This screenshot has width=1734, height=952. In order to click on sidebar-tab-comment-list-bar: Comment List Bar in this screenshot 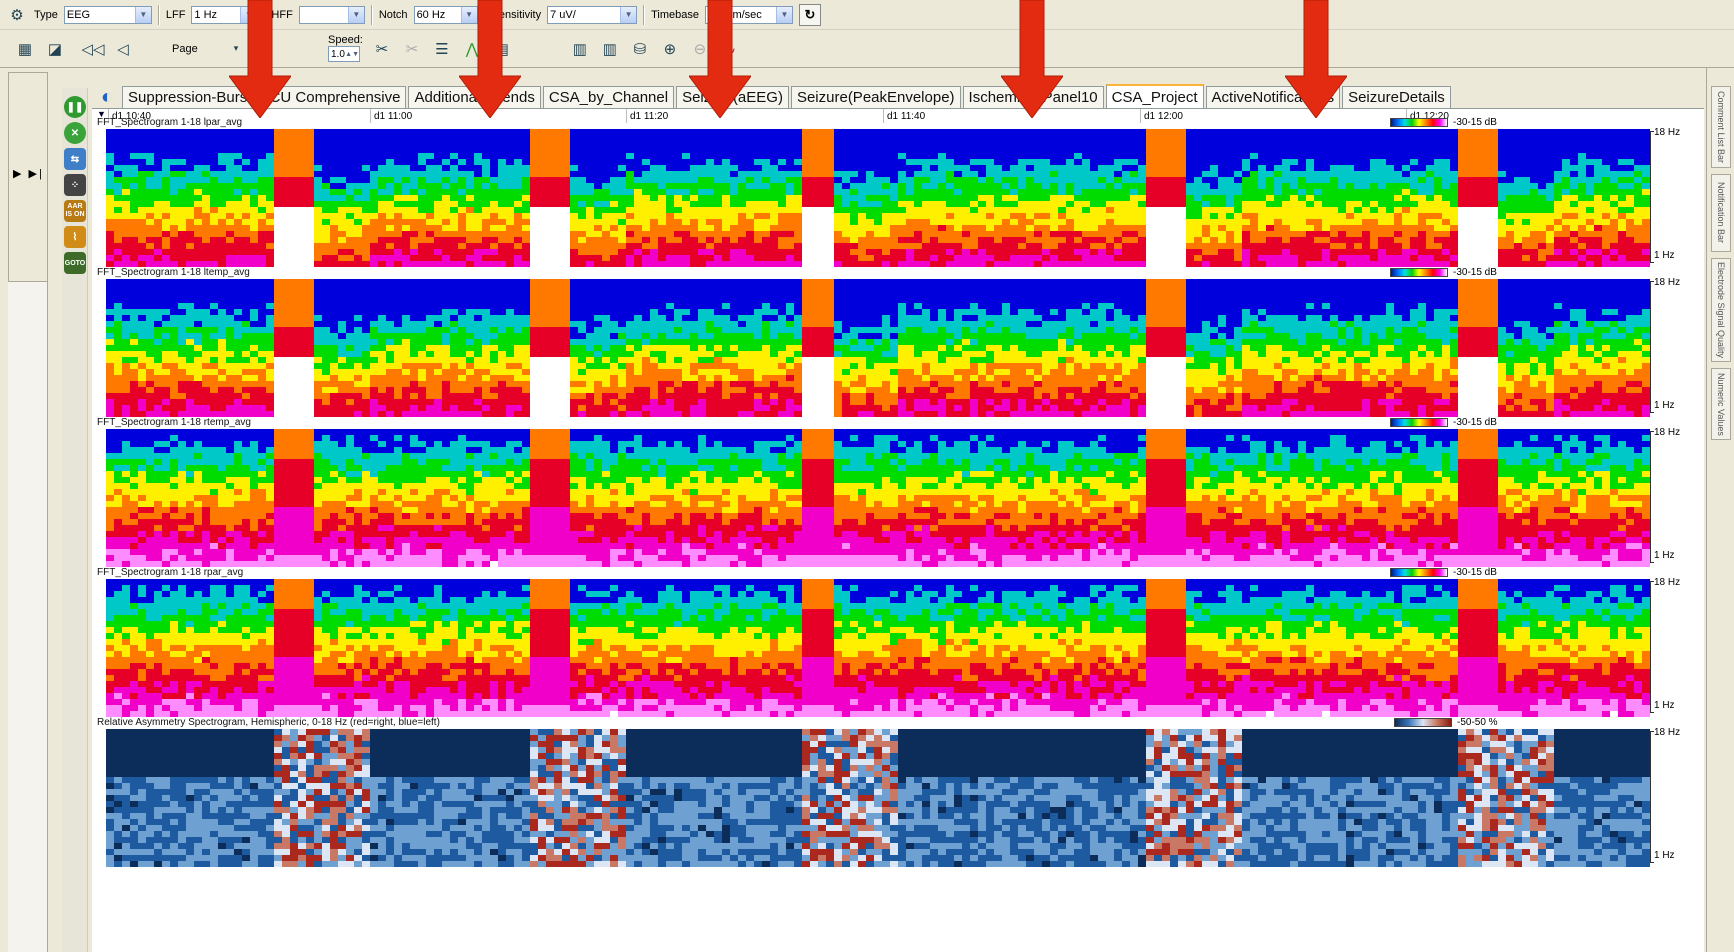, I will do `click(1721, 127)`.